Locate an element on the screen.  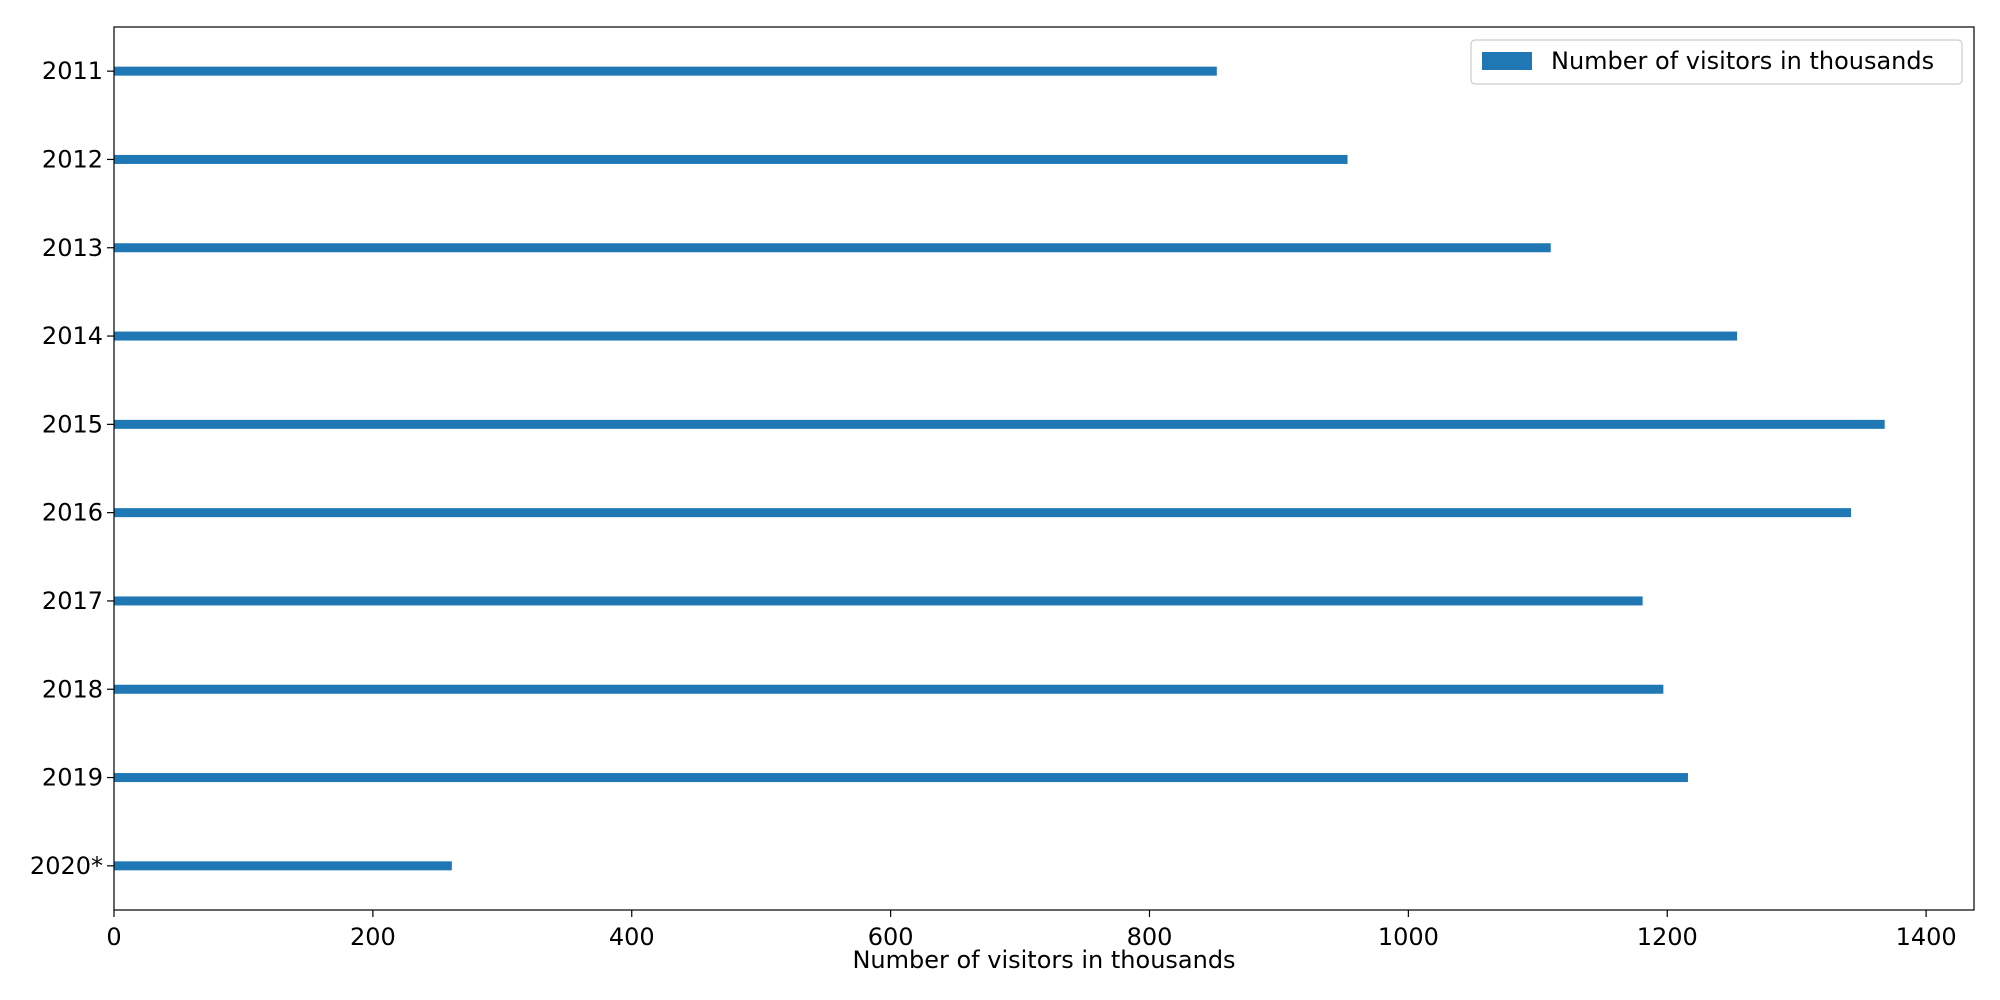
legend-swatch is located at coordinates (1507, 61).